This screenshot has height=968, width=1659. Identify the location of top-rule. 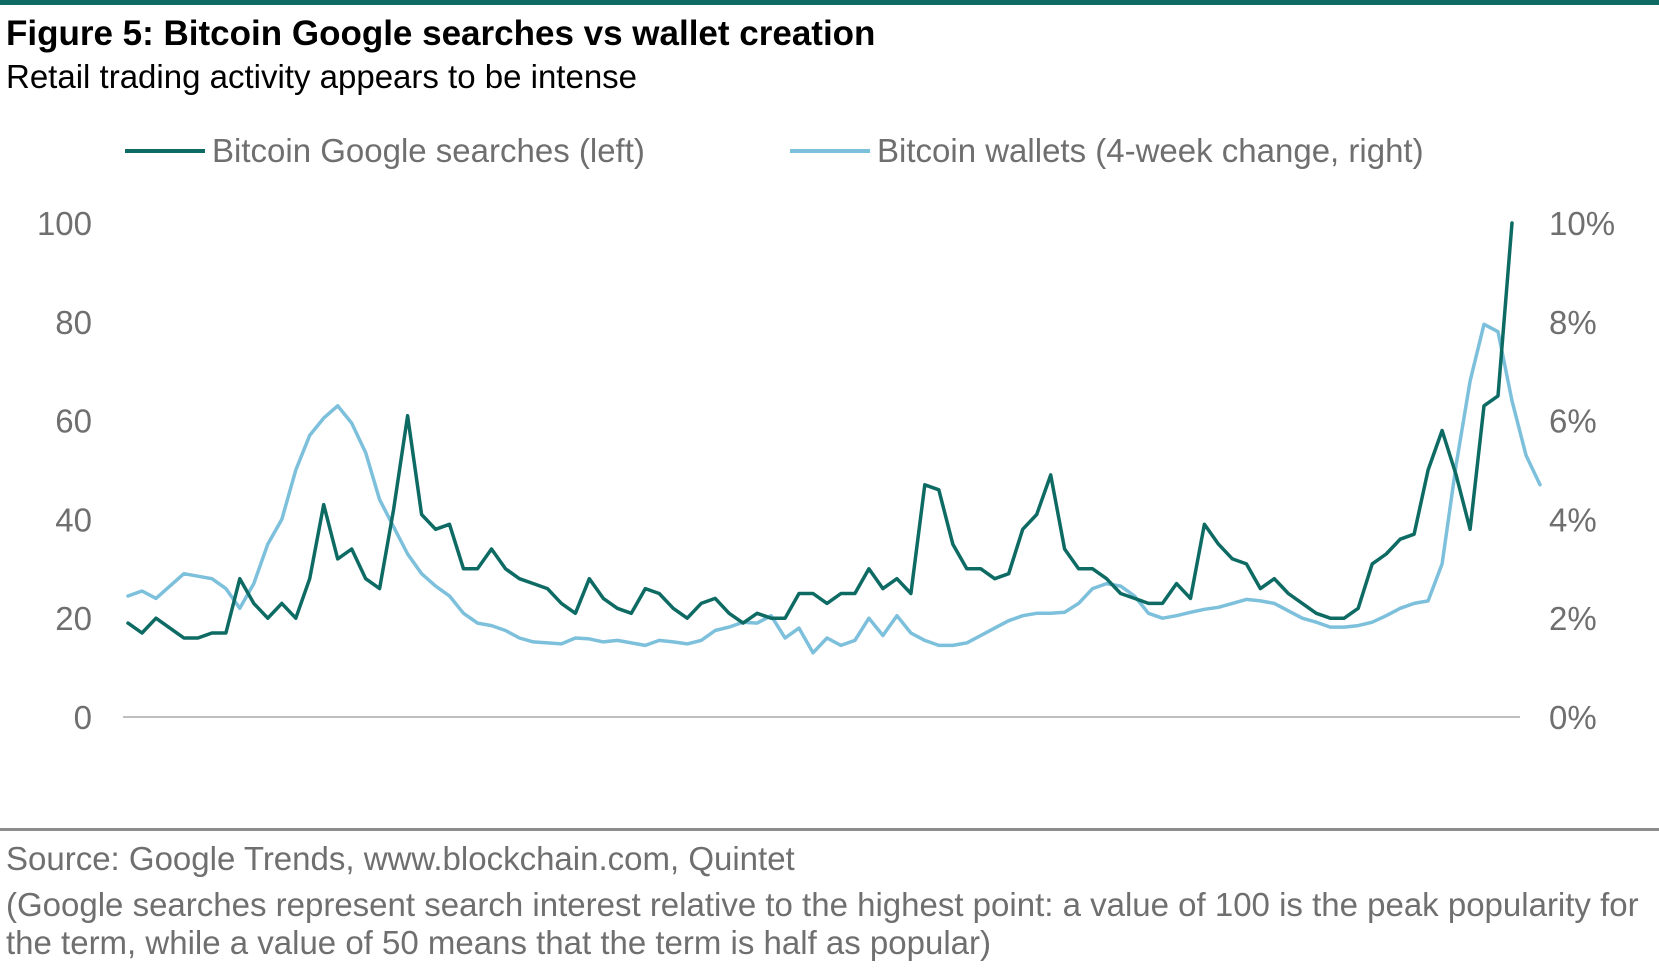
(829, 2).